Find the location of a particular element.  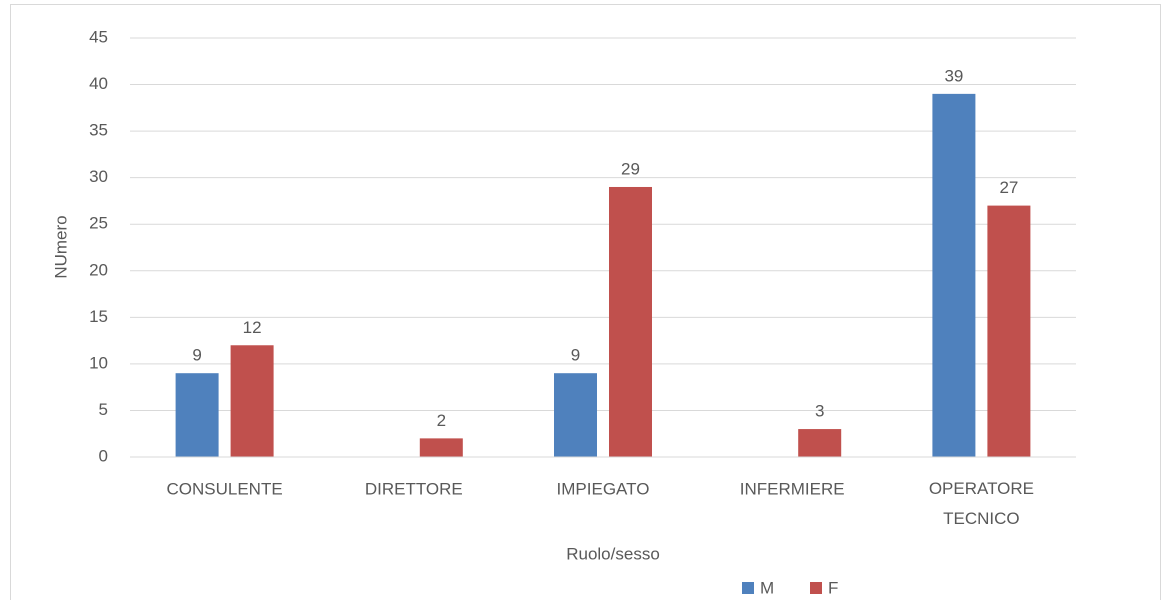

y-tick-label: 10 is located at coordinates (98, 362).